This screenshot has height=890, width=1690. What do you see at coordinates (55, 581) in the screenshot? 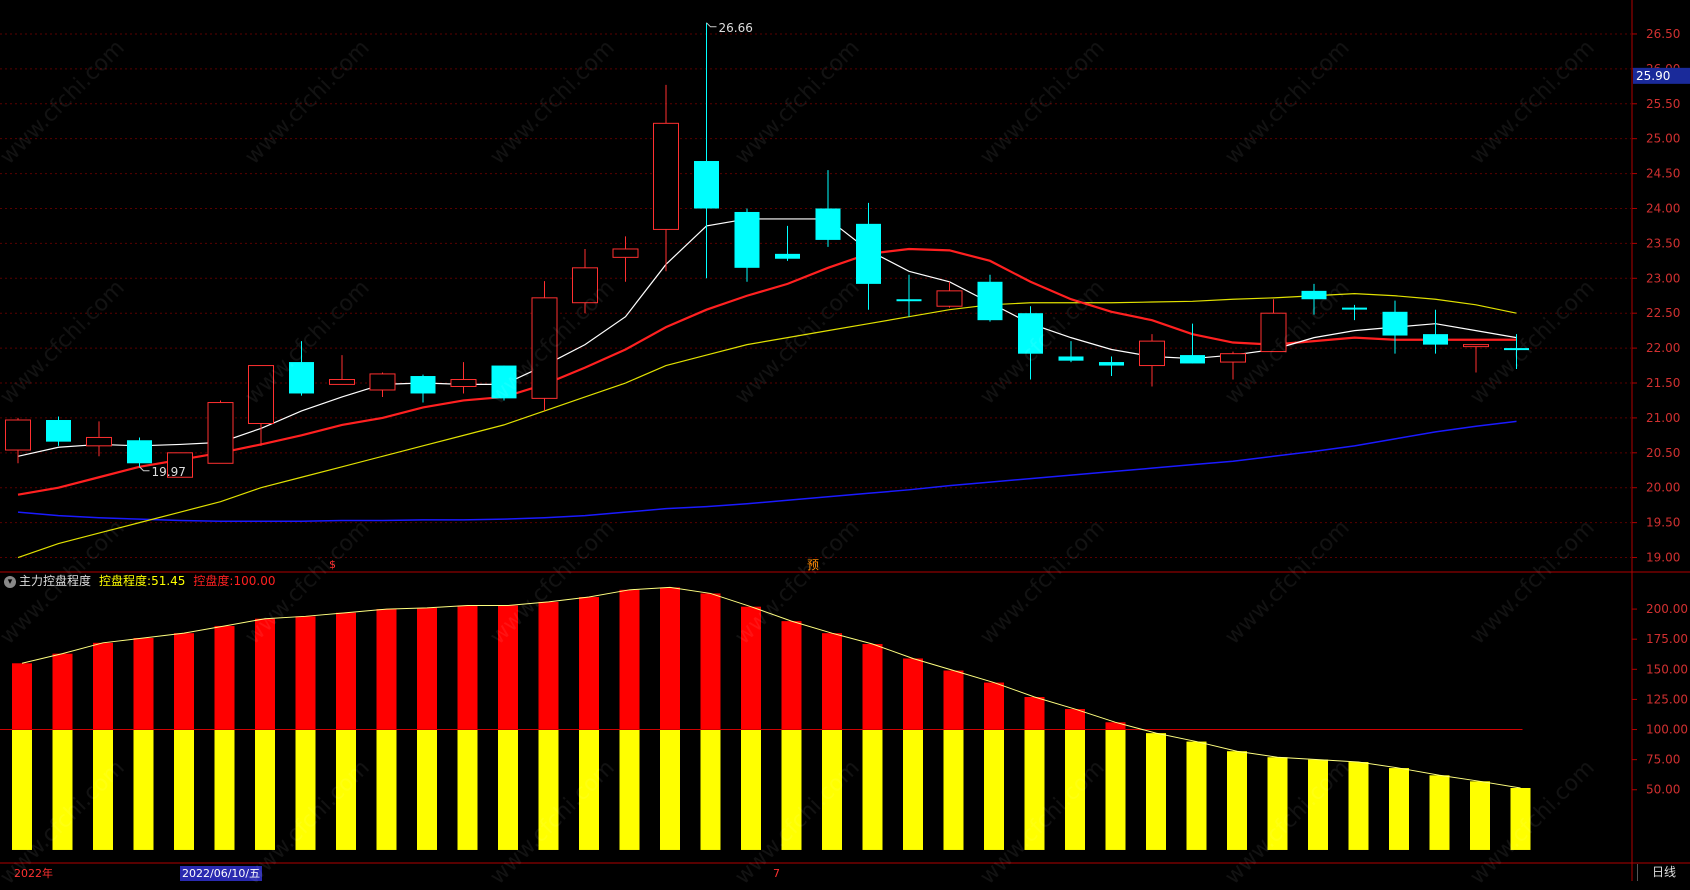
I see `indicator-name: 主力控盘程度` at bounding box center [55, 581].